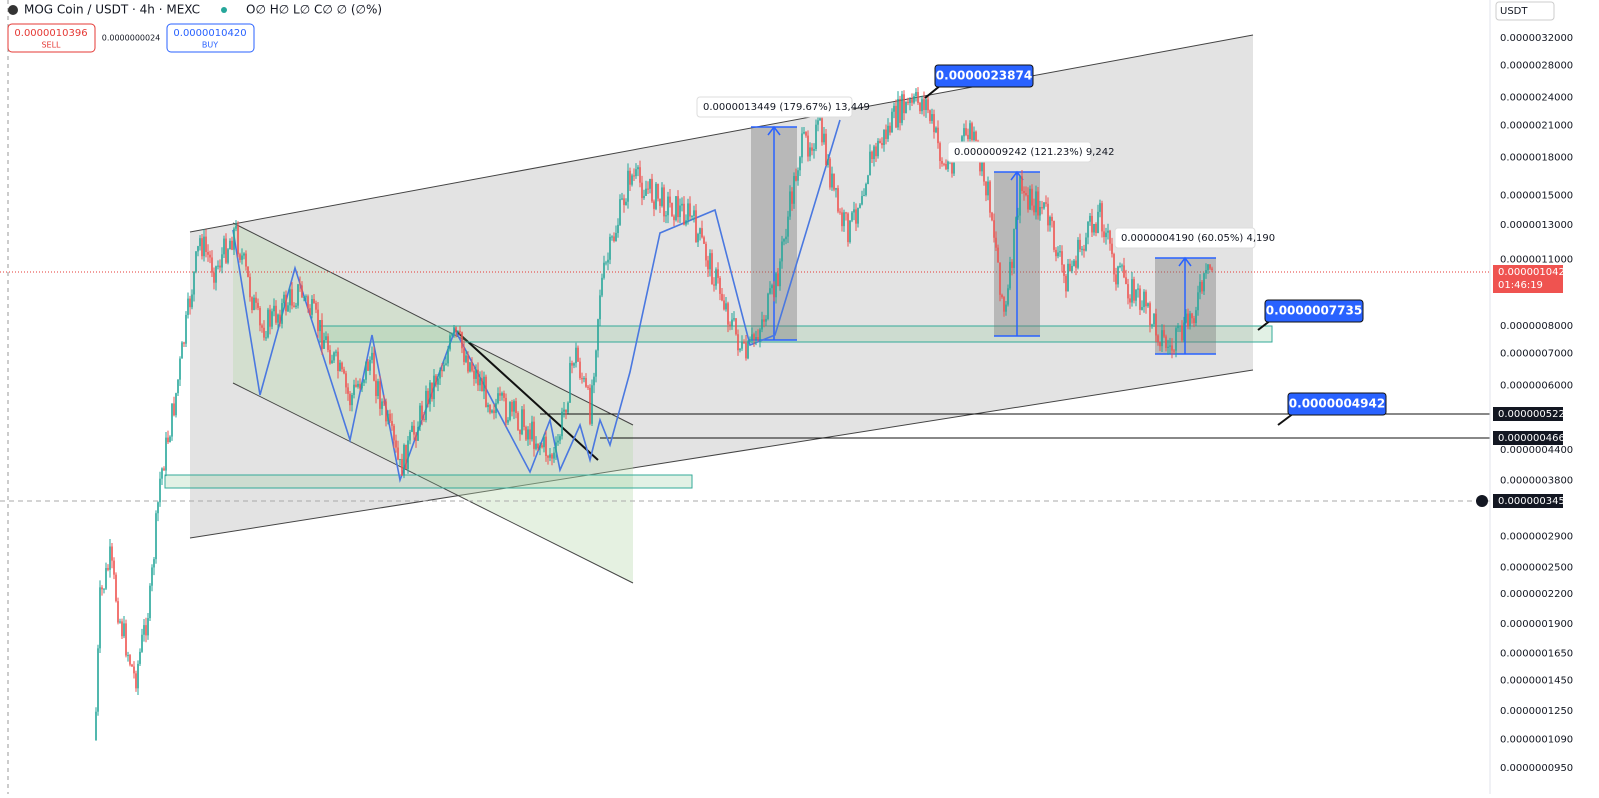  What do you see at coordinates (1514, 11) in the screenshot?
I see `currency: USDT` at bounding box center [1514, 11].